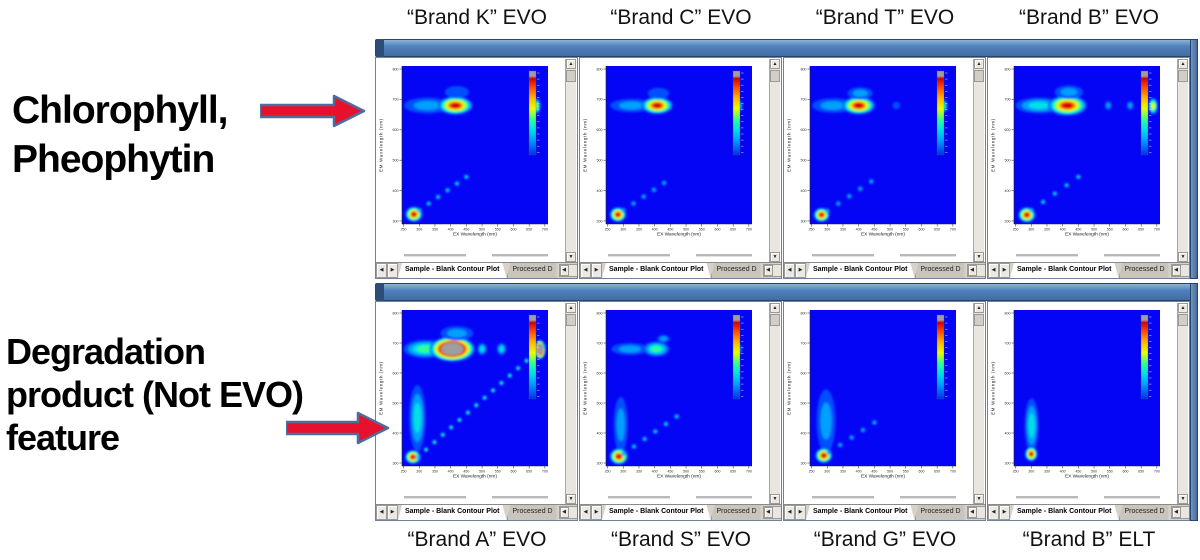  What do you see at coordinates (482, 472) in the screenshot?
I see `svg-text: 500` at bounding box center [482, 472].